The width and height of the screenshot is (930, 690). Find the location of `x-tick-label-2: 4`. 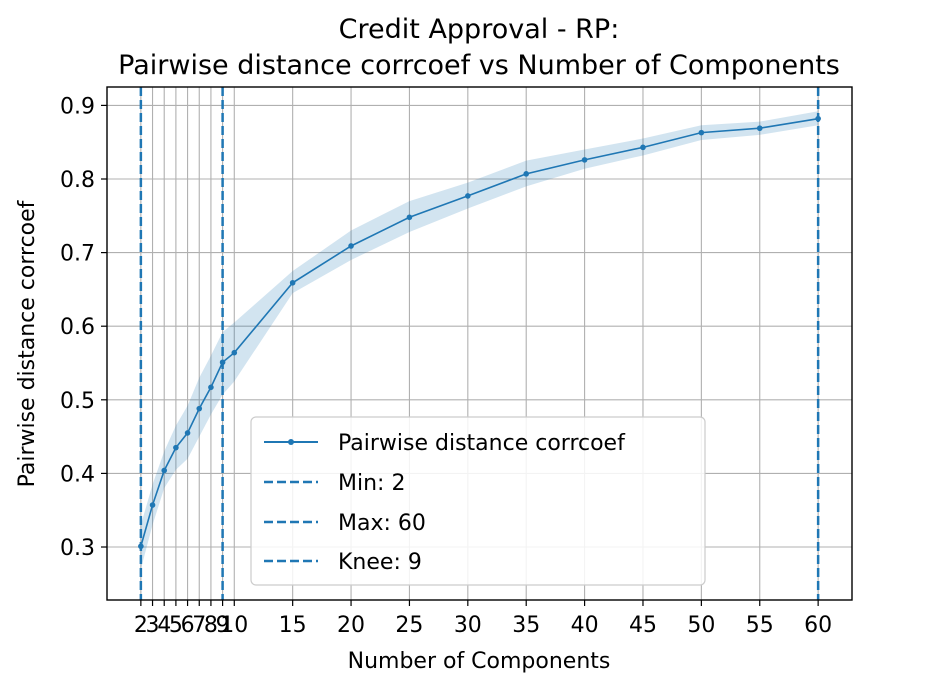

x-tick-label-2: 4 is located at coordinates (164, 625).